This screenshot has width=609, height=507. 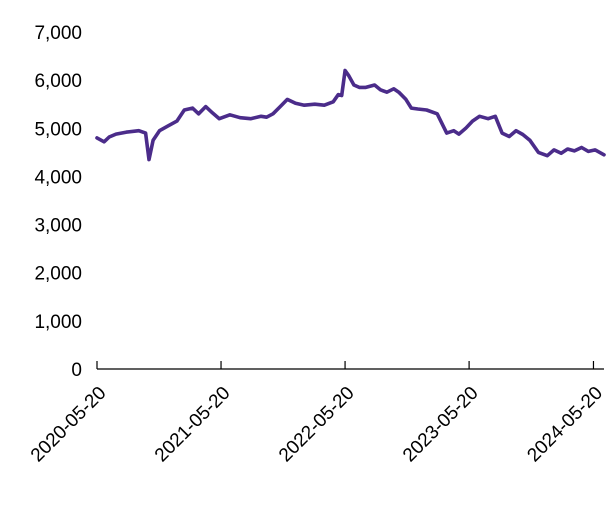 What do you see at coordinates (565, 425) in the screenshot?
I see `x-tick-label: 2024-05-20` at bounding box center [565, 425].